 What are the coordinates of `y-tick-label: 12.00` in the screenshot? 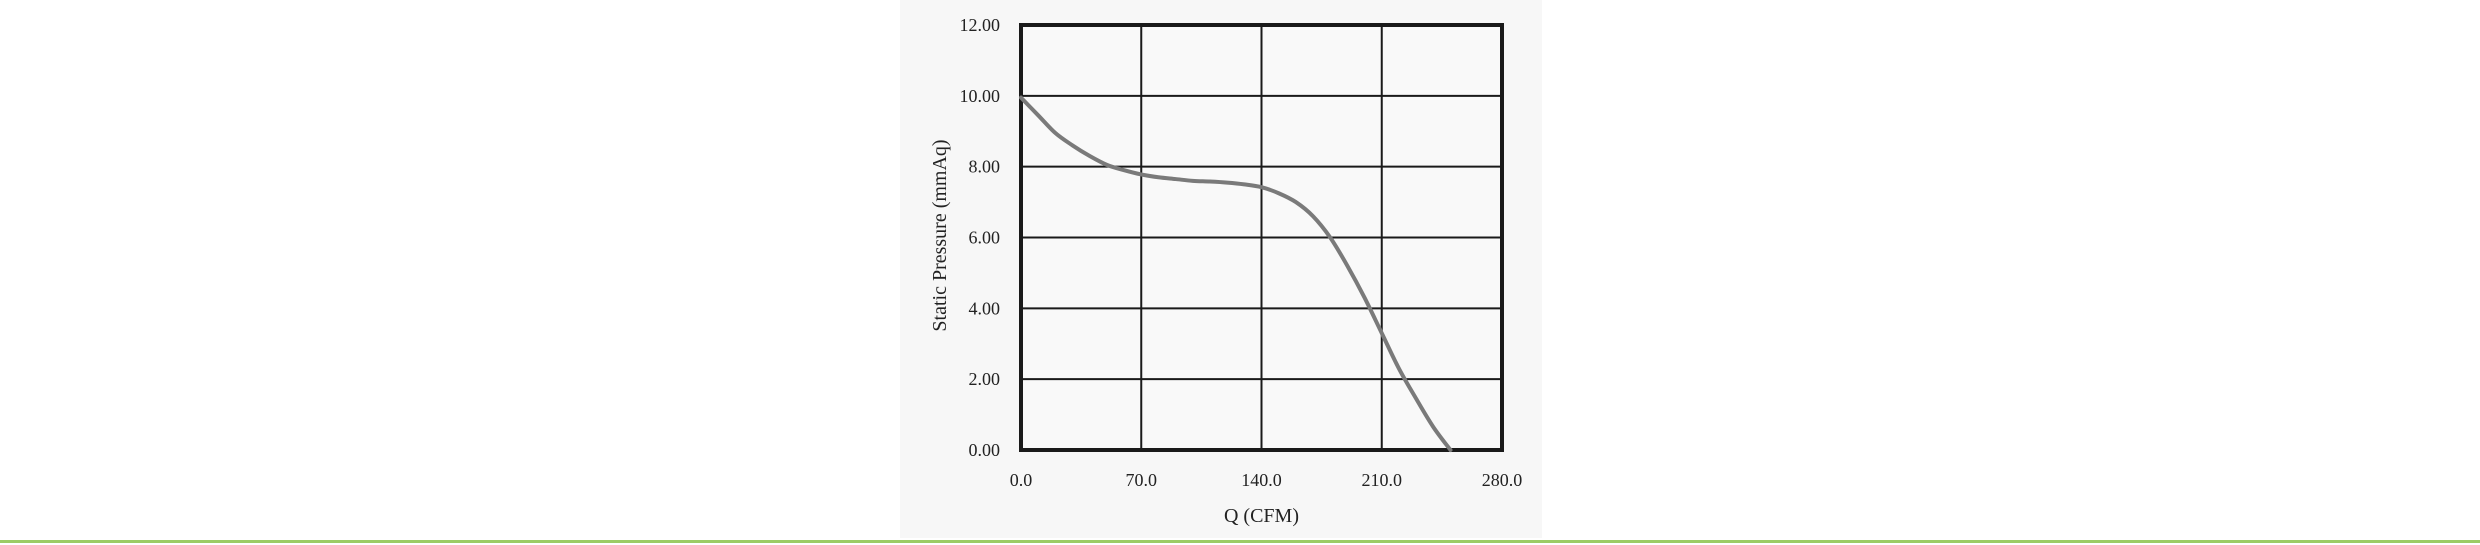 It's located at (980, 25).